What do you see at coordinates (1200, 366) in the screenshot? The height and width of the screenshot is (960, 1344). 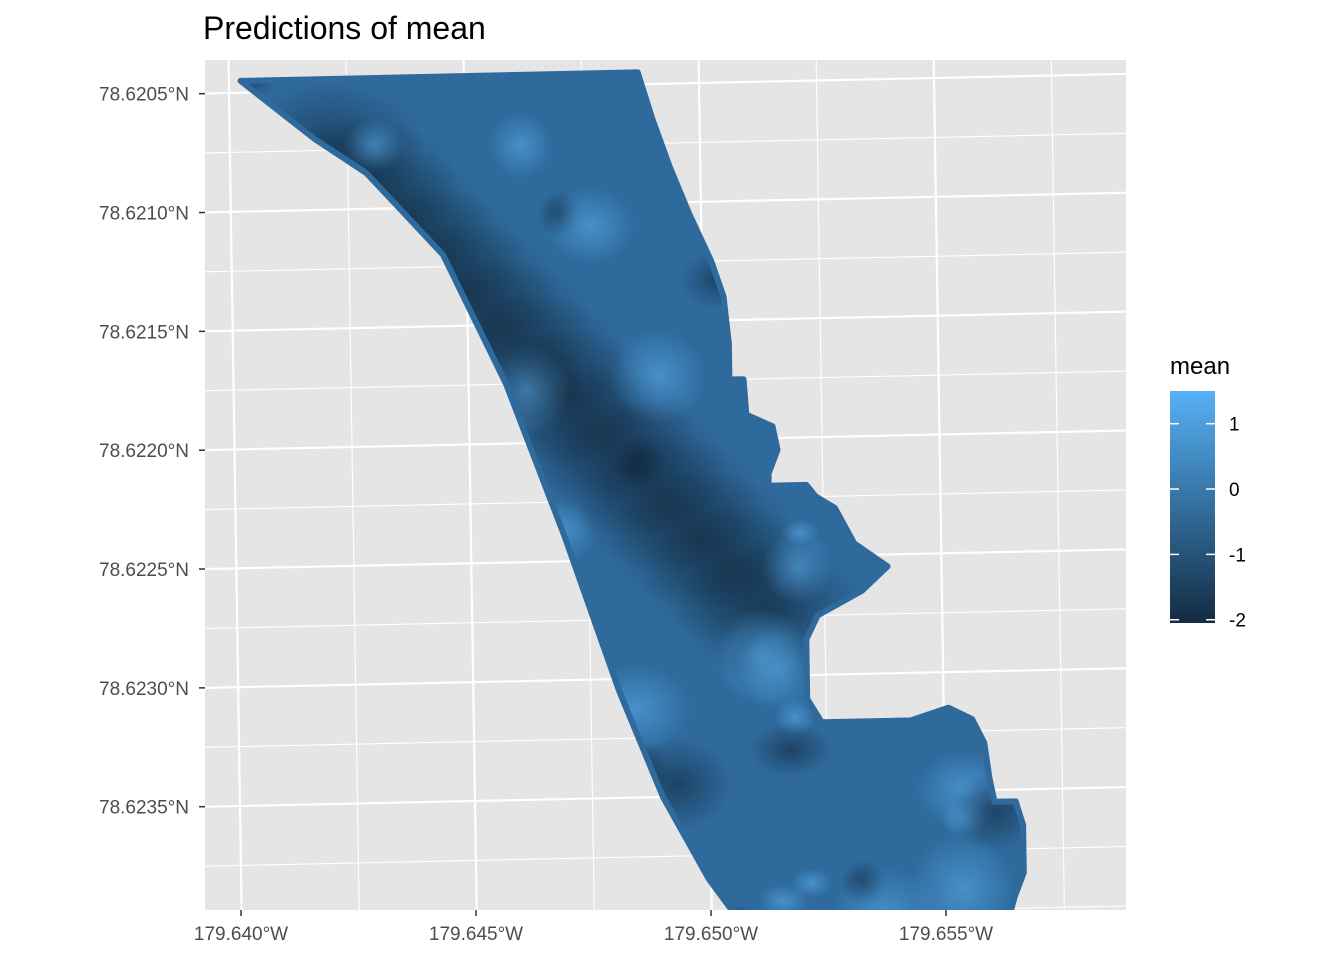 I see `legend-title: mean` at bounding box center [1200, 366].